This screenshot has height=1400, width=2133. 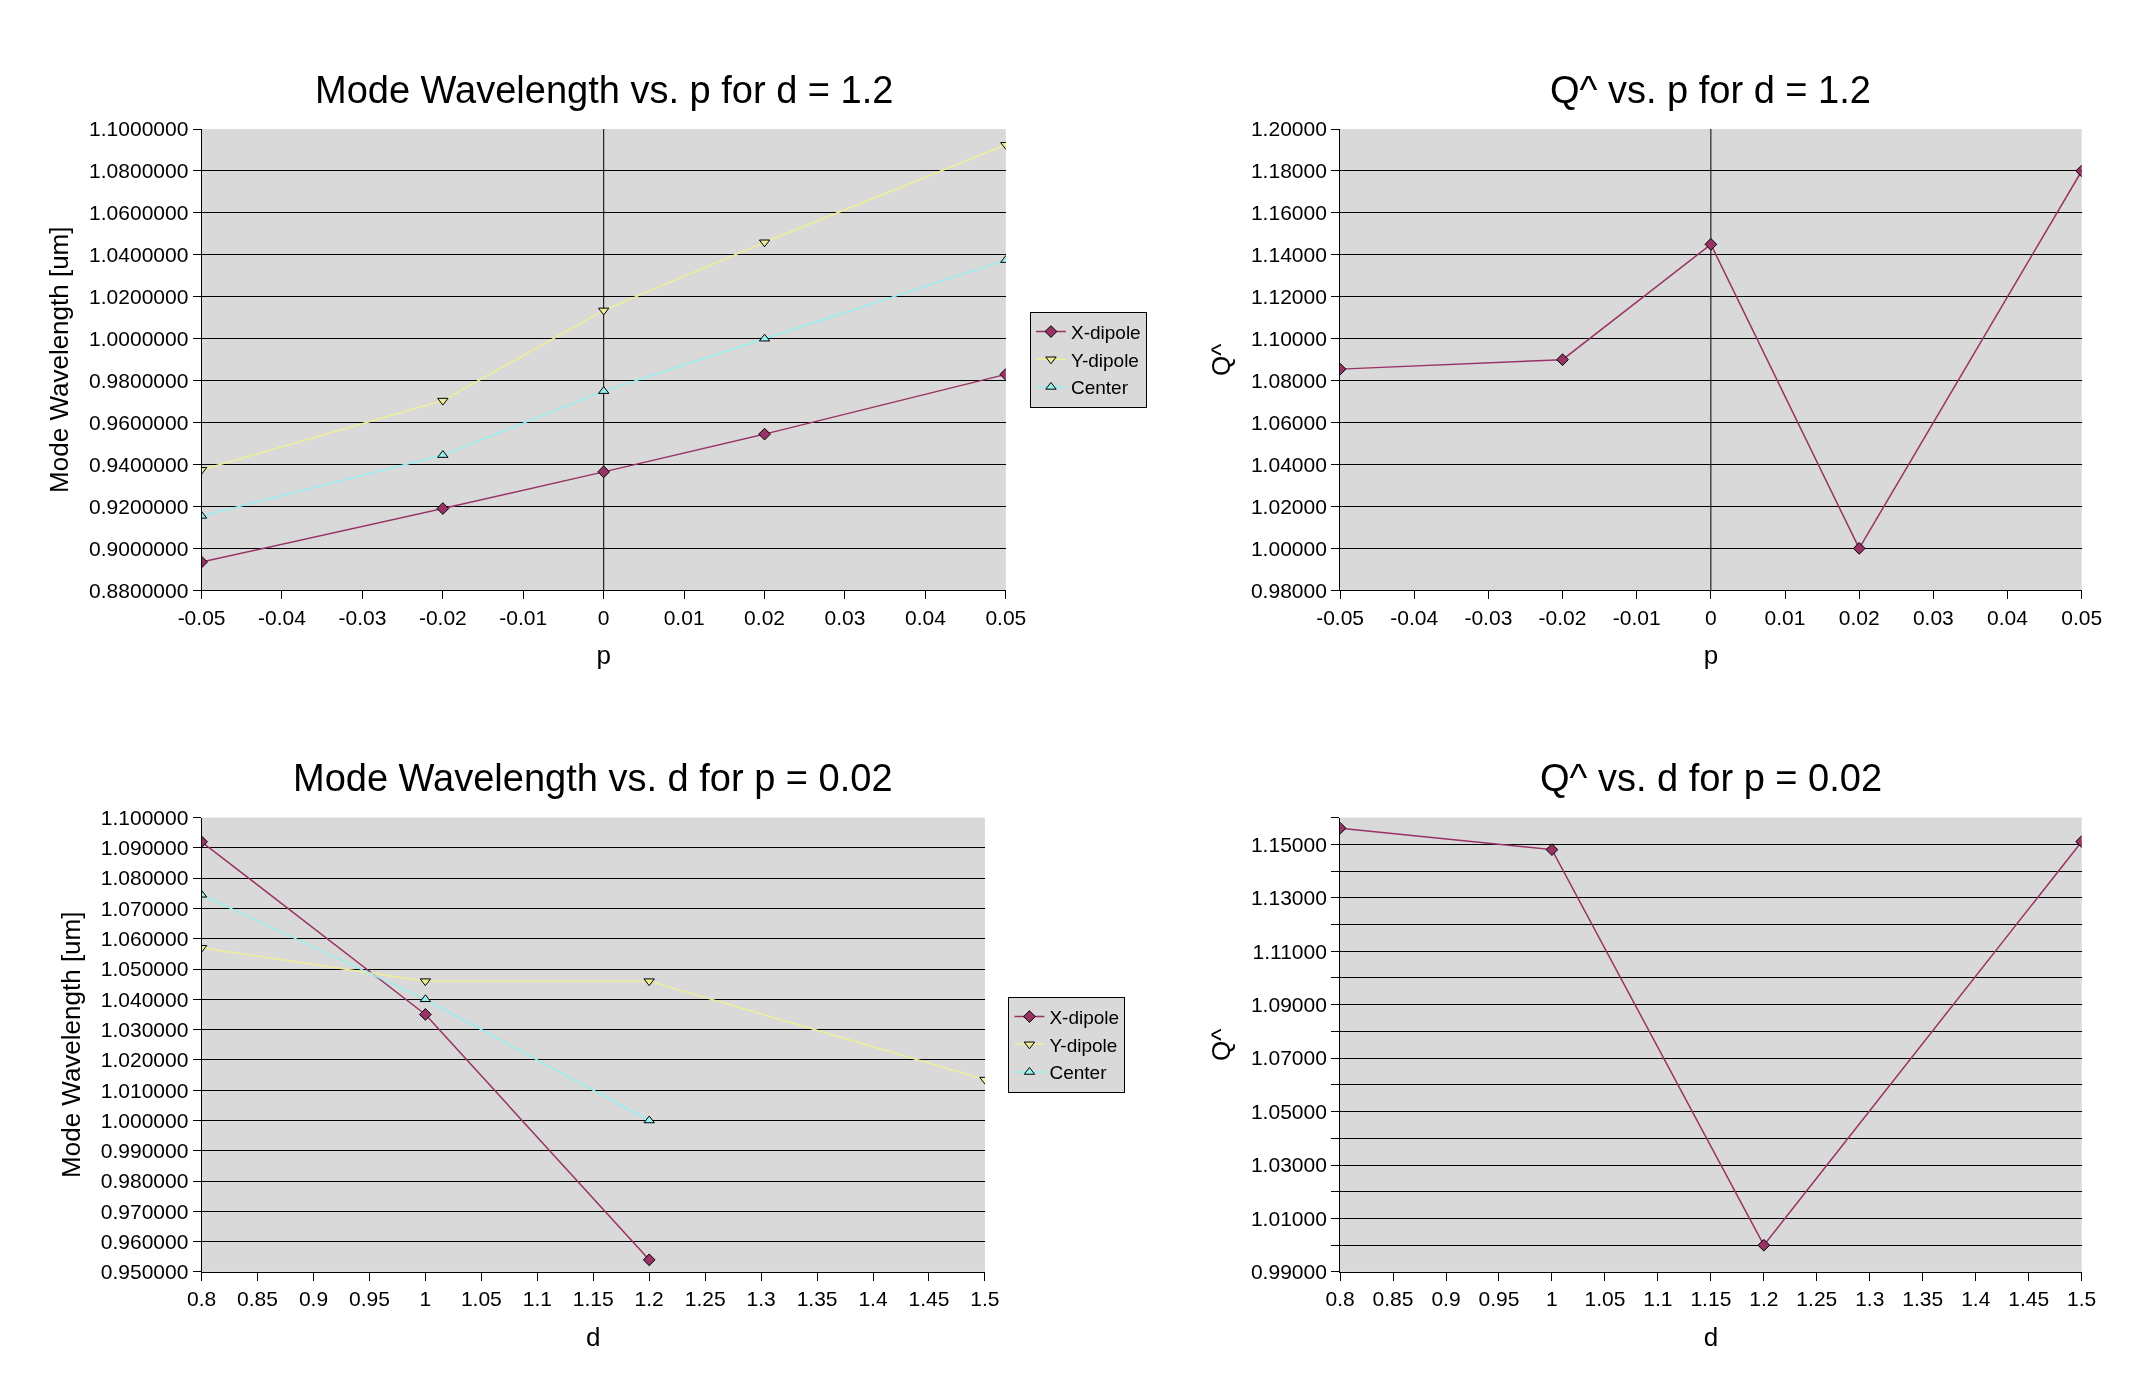 What do you see at coordinates (1288, 129) in the screenshot?
I see `y-tick-label: 1.20000` at bounding box center [1288, 129].